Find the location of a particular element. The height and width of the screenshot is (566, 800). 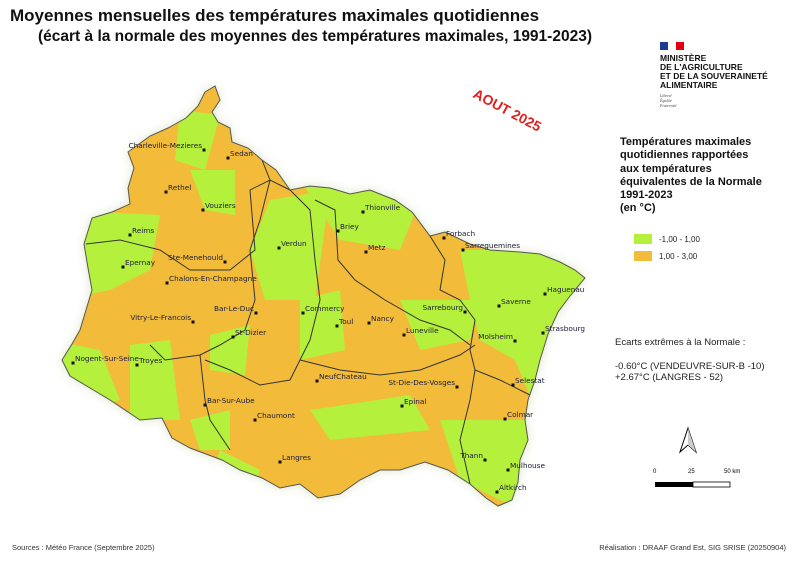

motto-line: Fraternité is located at coordinates (668, 105).